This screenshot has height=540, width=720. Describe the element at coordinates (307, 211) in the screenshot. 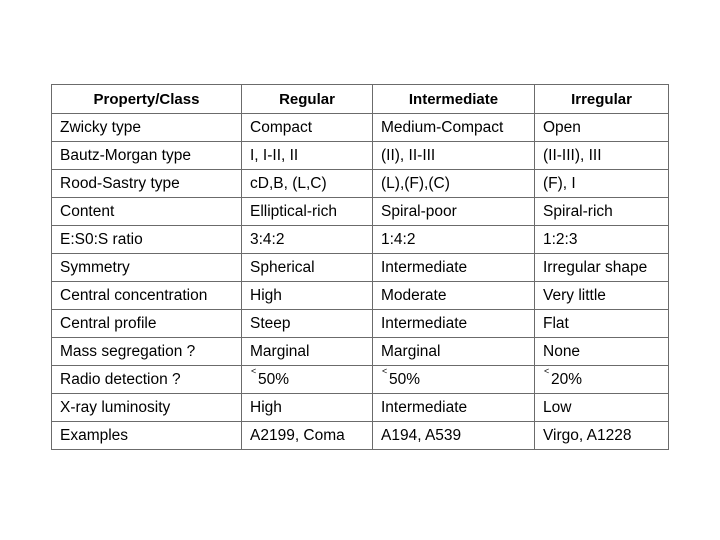

I see `cell-regular: Elliptical-rich` at that location.